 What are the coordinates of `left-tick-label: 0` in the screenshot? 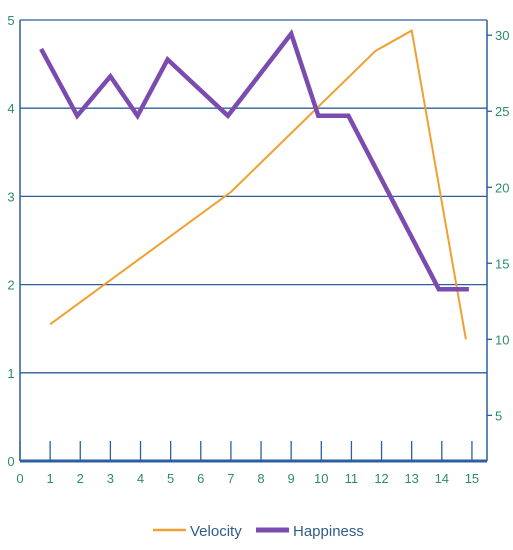 It's located at (10, 461).